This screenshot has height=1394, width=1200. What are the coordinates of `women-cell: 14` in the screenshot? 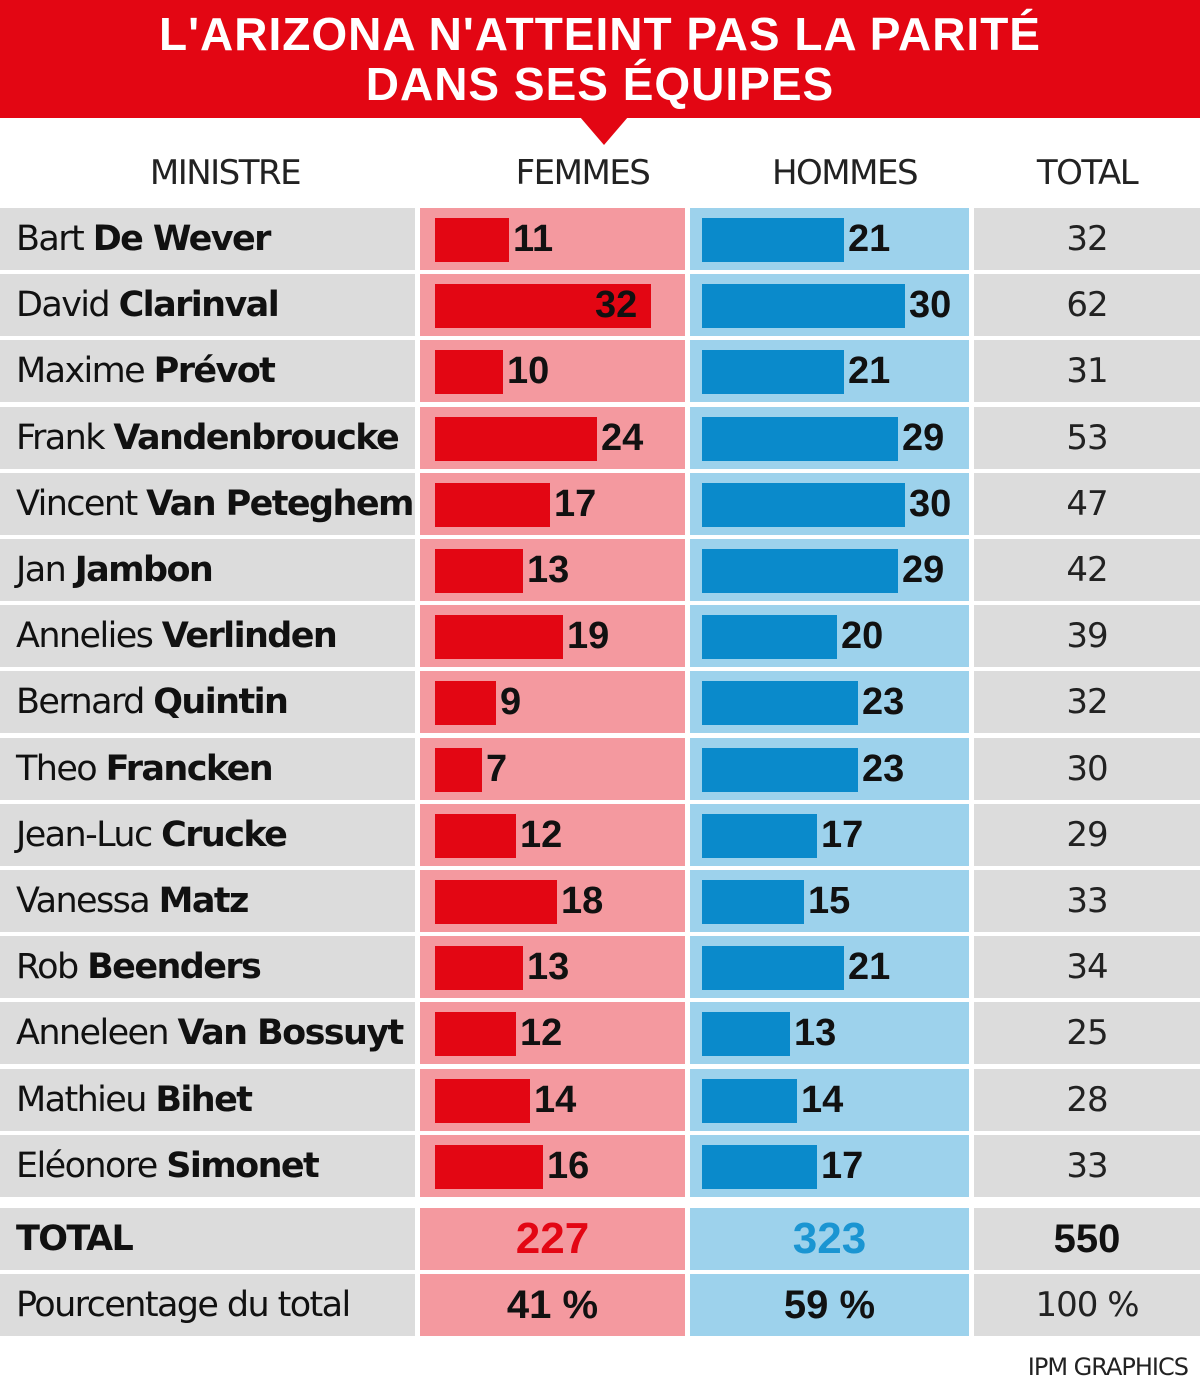 It's located at (552, 1100).